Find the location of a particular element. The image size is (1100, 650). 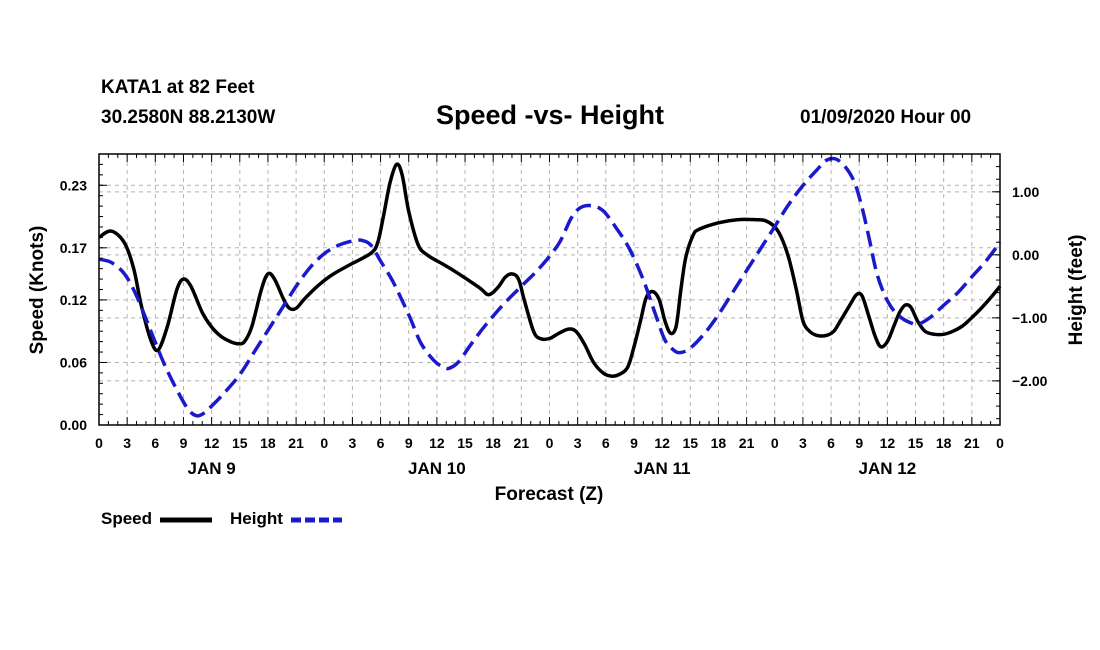

y-axis-title-left: Speed (Knots) is located at coordinates (37, 290).